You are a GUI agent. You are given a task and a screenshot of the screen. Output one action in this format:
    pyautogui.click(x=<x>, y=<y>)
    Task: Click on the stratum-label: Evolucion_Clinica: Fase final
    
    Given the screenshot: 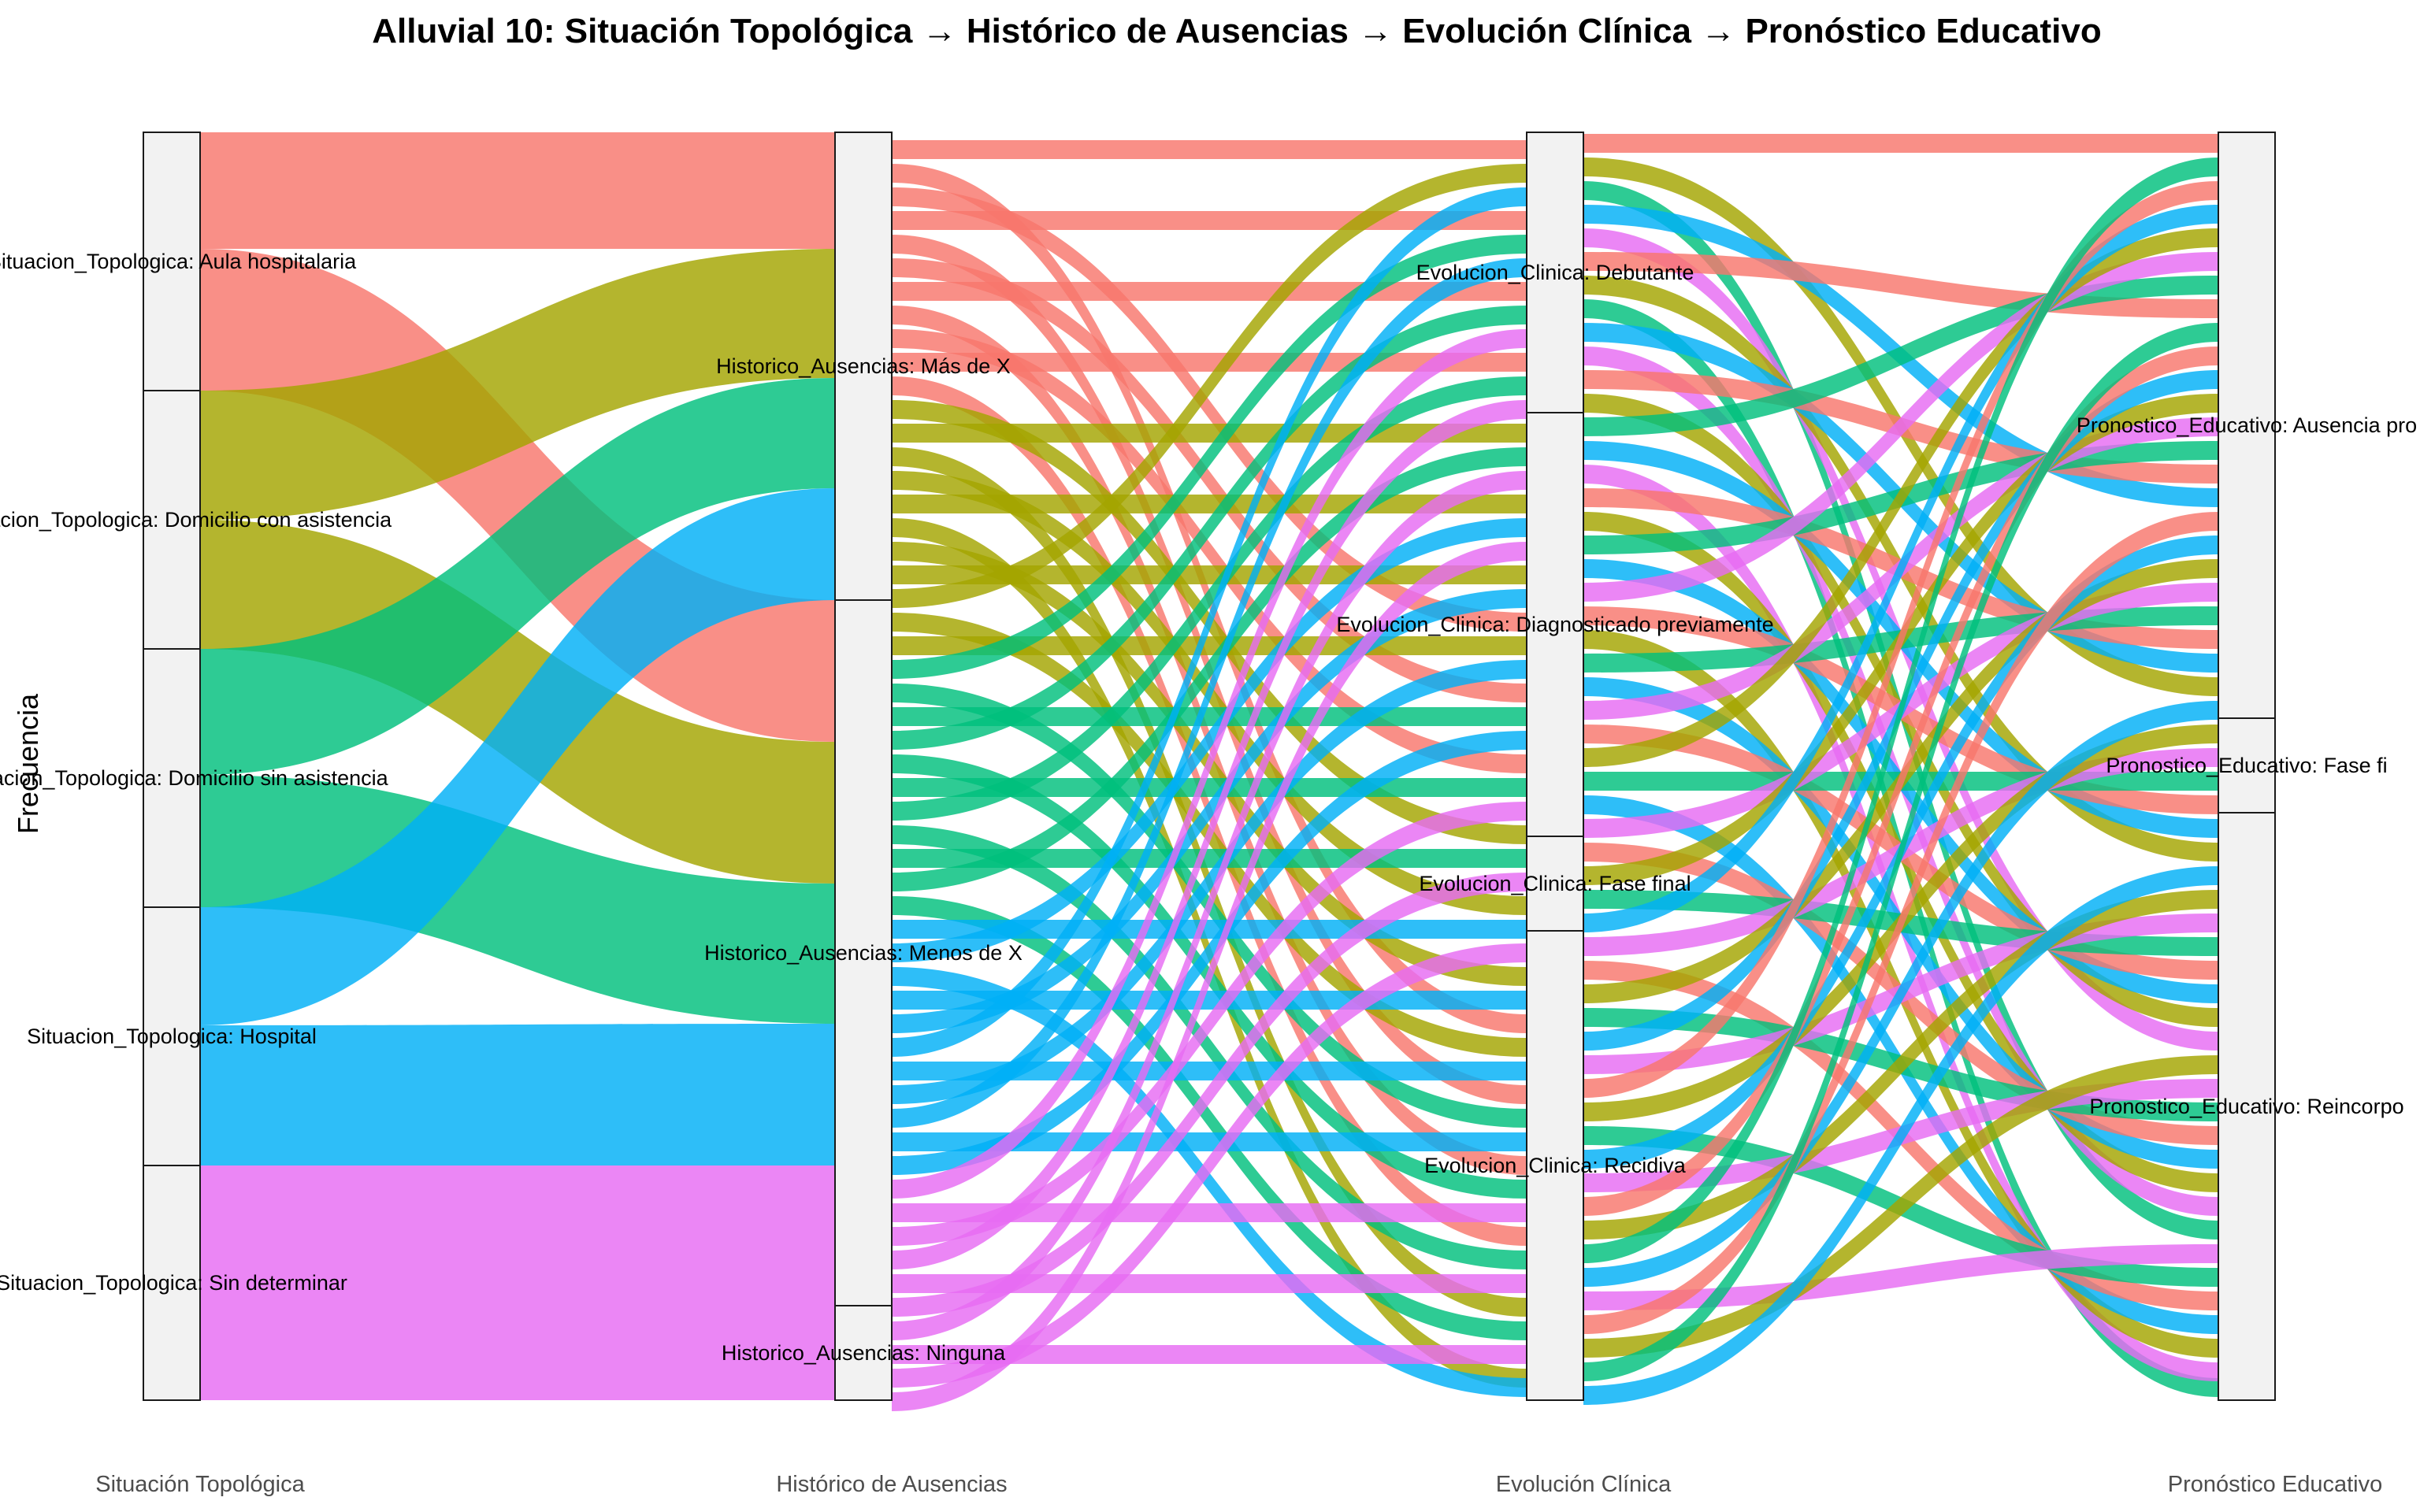 What is the action you would take?
    pyautogui.click(x=1555, y=883)
    